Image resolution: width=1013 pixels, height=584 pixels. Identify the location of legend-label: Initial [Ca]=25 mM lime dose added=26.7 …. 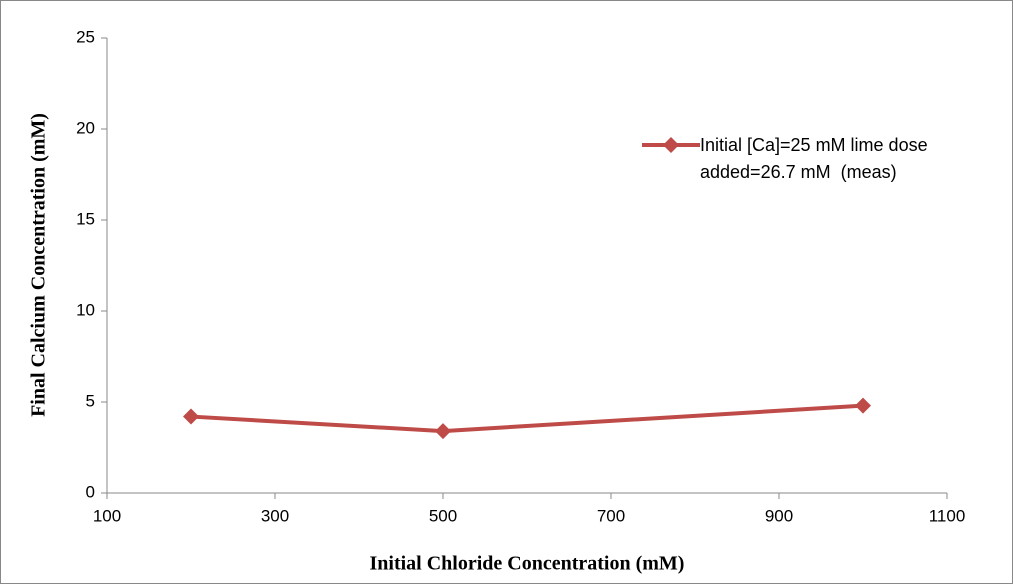
(816, 158).